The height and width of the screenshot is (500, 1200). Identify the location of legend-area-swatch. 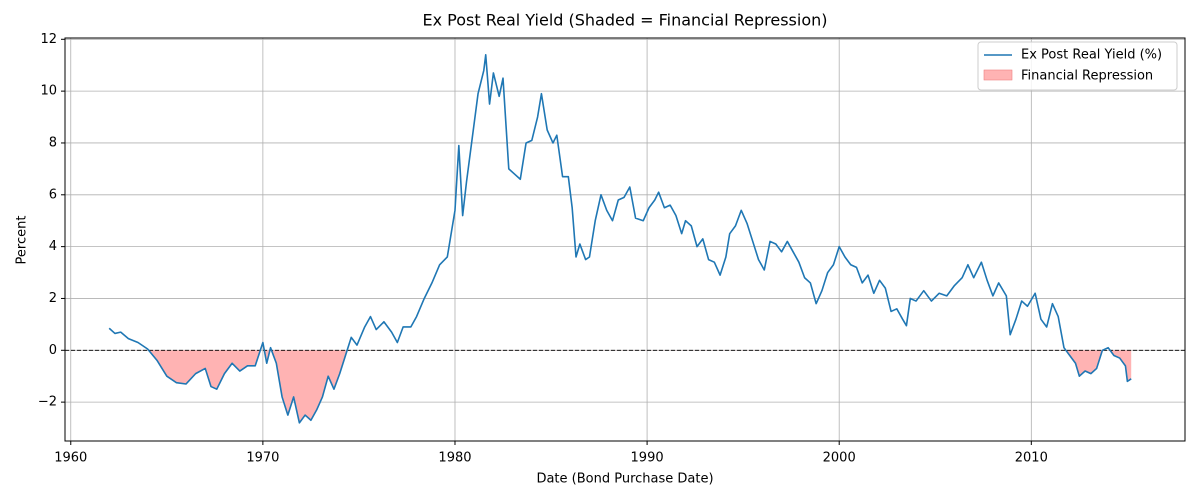
(998, 75).